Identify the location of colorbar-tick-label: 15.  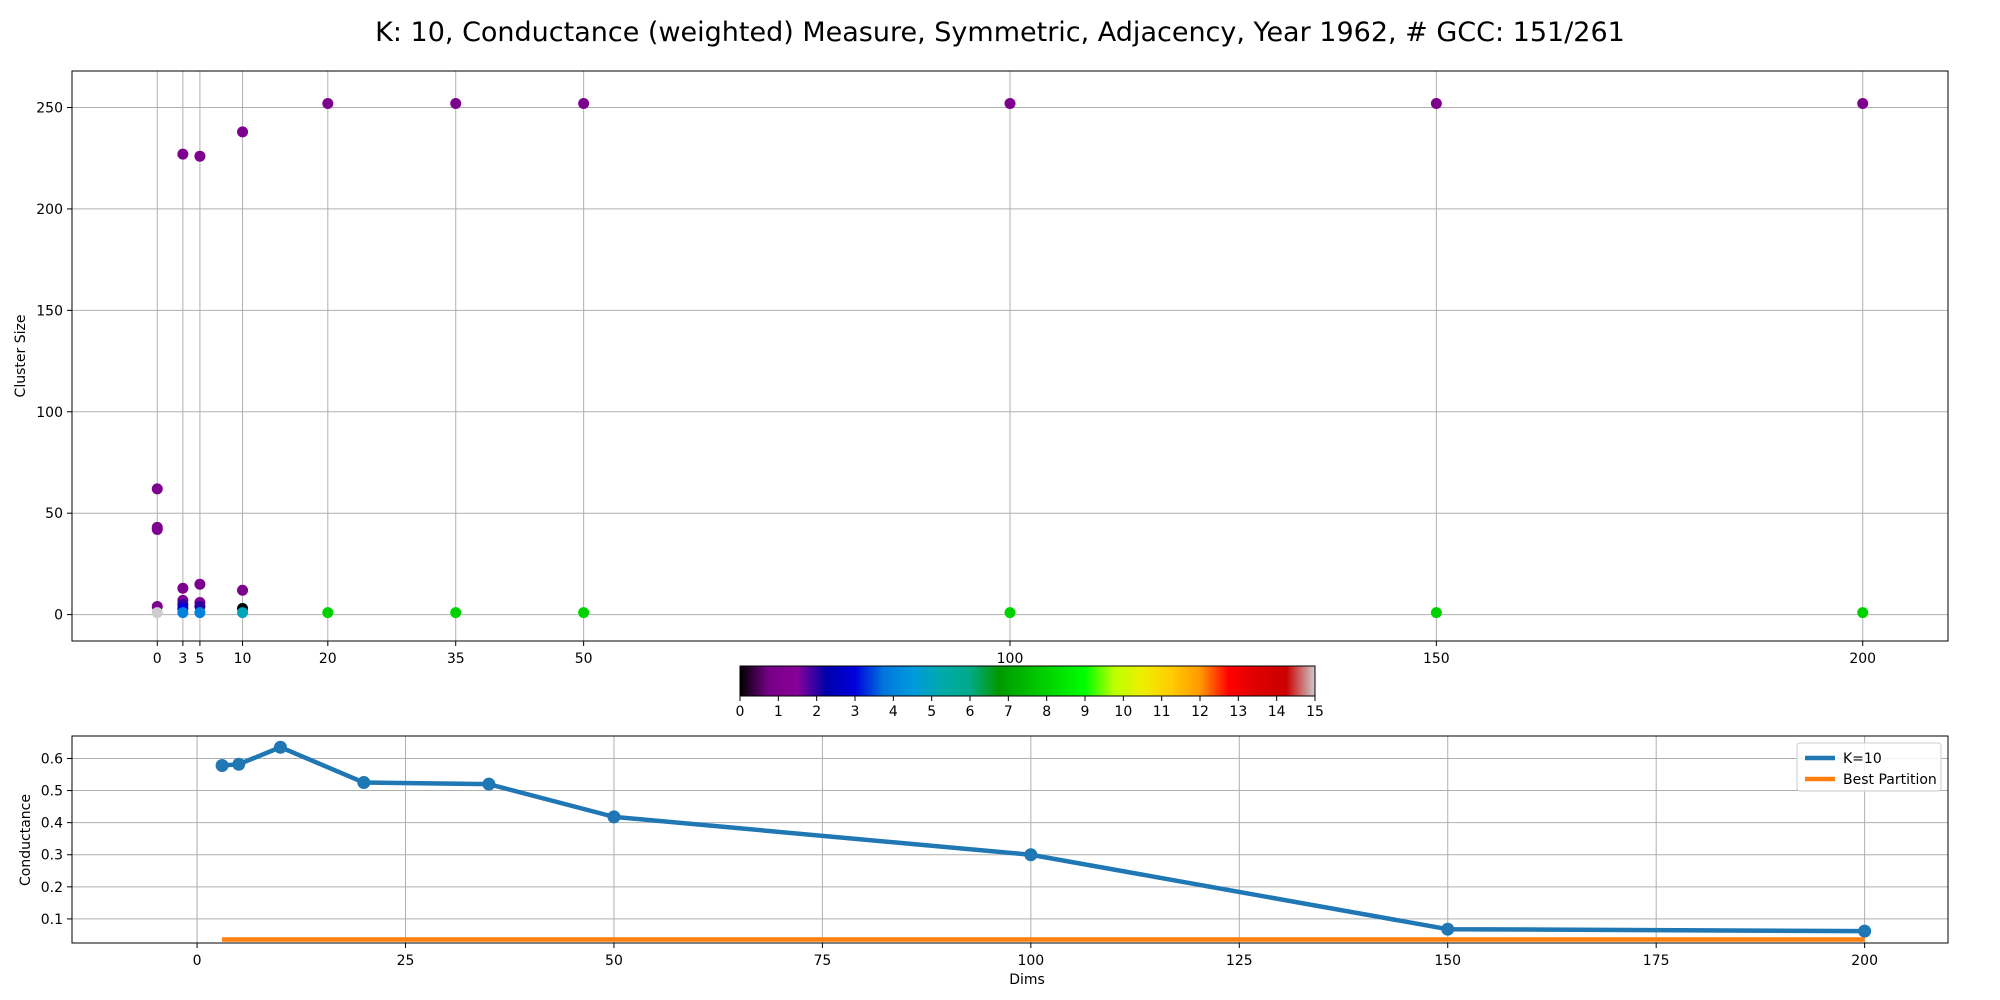
(1315, 712).